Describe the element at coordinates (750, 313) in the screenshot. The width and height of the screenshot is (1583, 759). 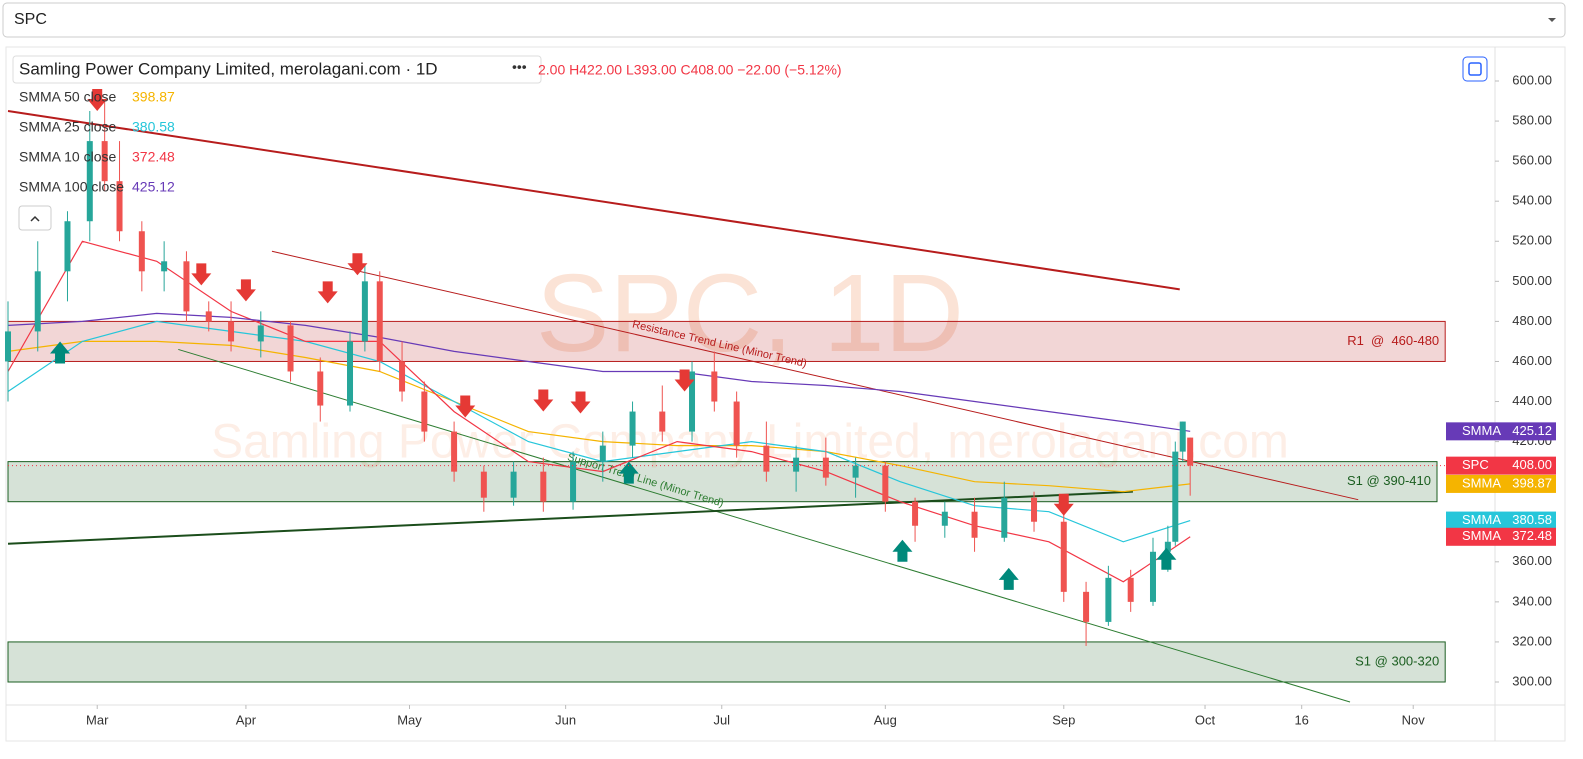
I see `watermark: SPC, 1D` at that location.